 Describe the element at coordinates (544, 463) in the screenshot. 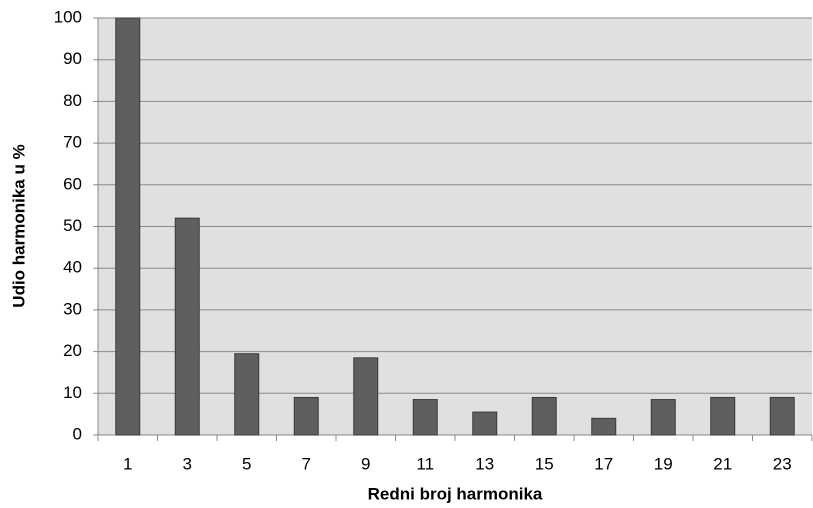

I see `x-tick-label: 15` at that location.